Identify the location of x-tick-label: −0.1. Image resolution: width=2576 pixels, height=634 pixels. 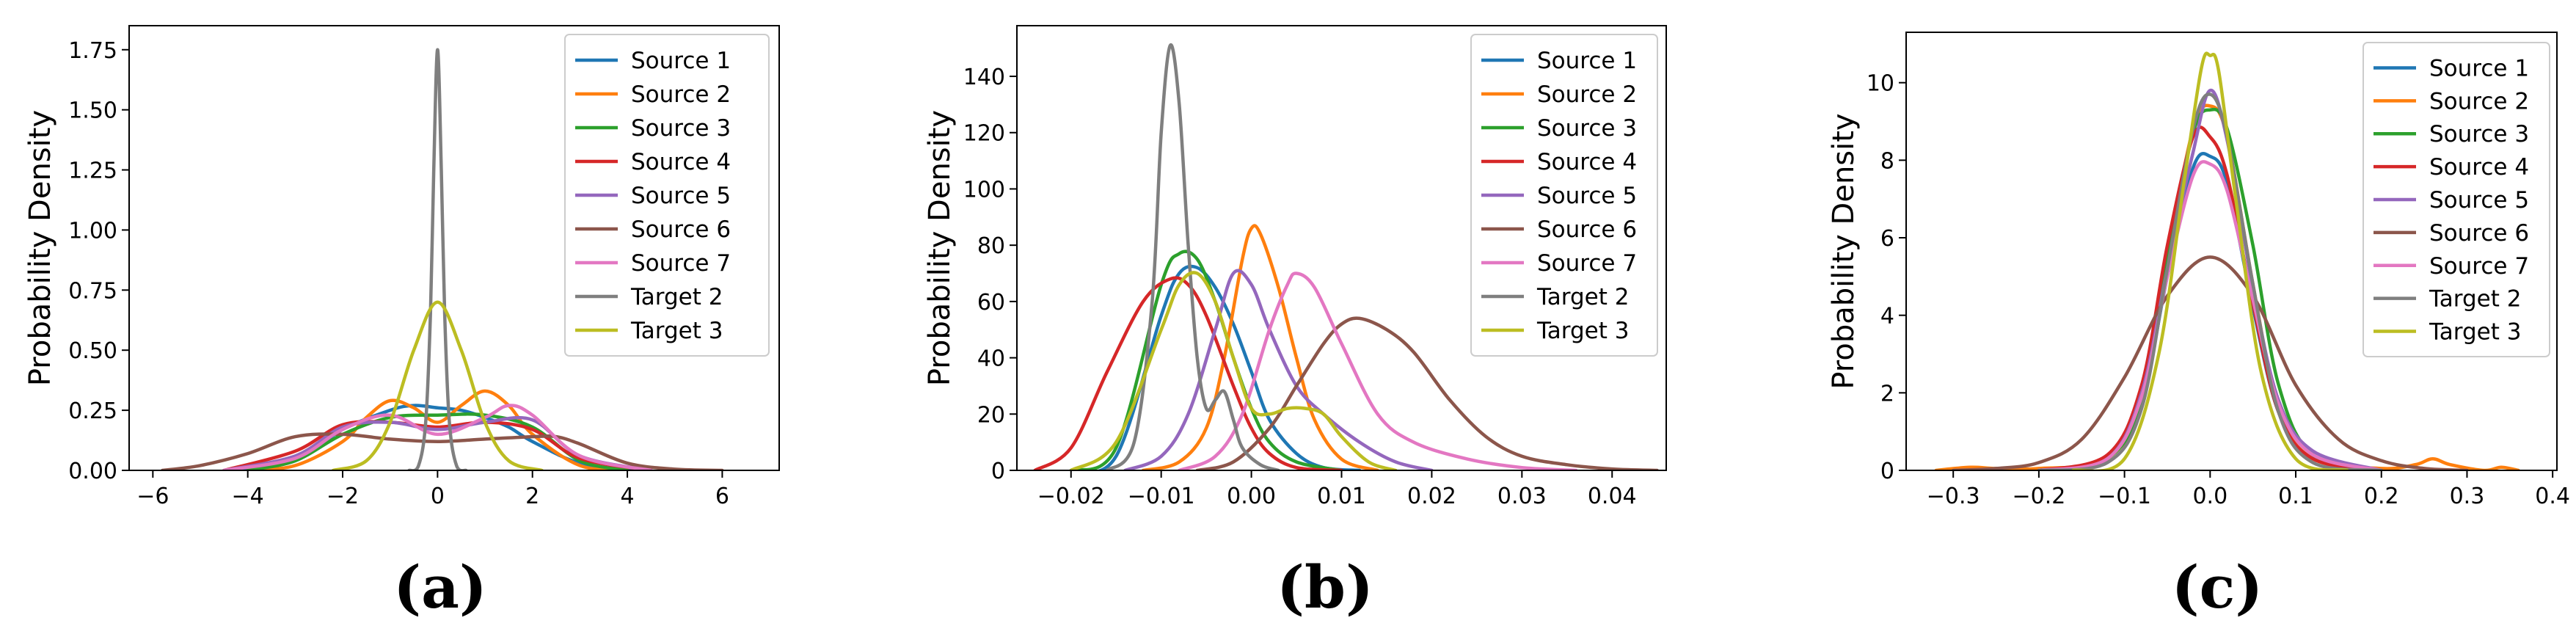
(2124, 496).